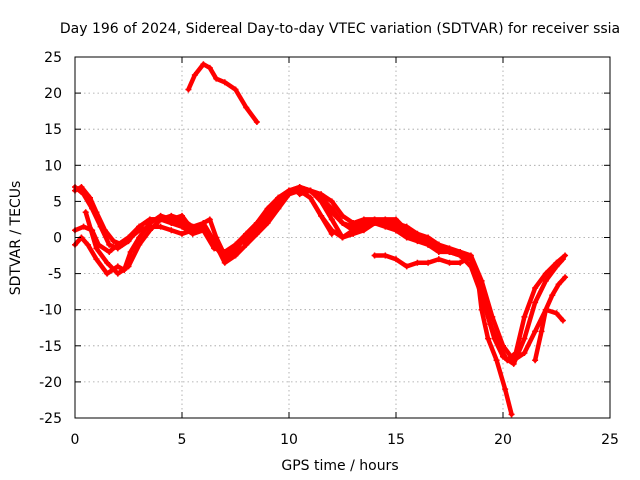 The width and height of the screenshot is (640, 480). I want to click on y-tick-label: 0, so click(57, 239).